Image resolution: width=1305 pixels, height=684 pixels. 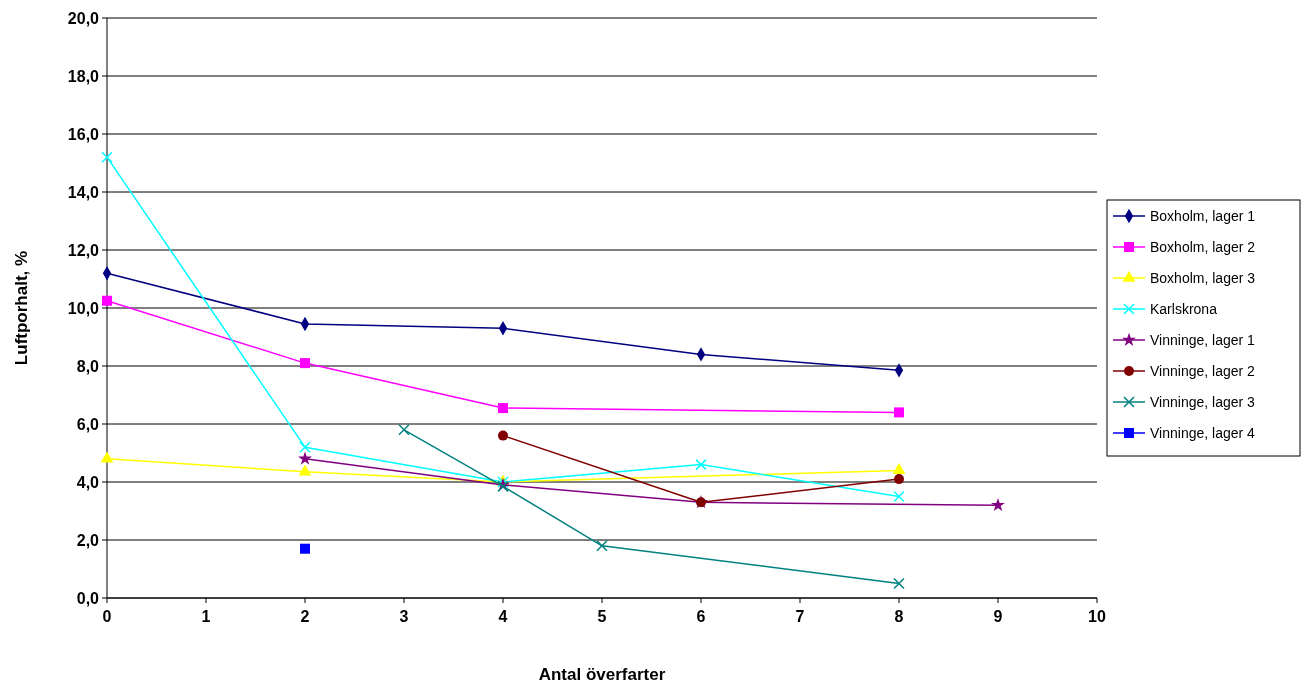 I want to click on x-tick-label: 2, so click(x=305, y=616).